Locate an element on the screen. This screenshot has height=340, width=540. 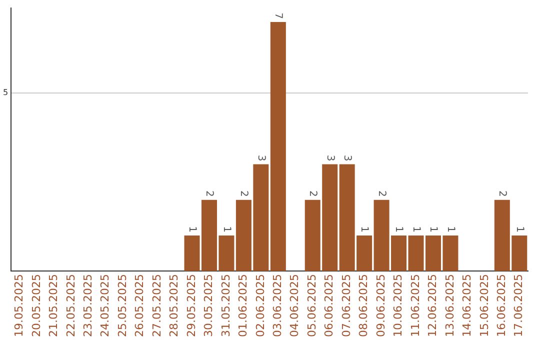
x-tick-label: 04.06.2025 is located at coordinates (295, 306).